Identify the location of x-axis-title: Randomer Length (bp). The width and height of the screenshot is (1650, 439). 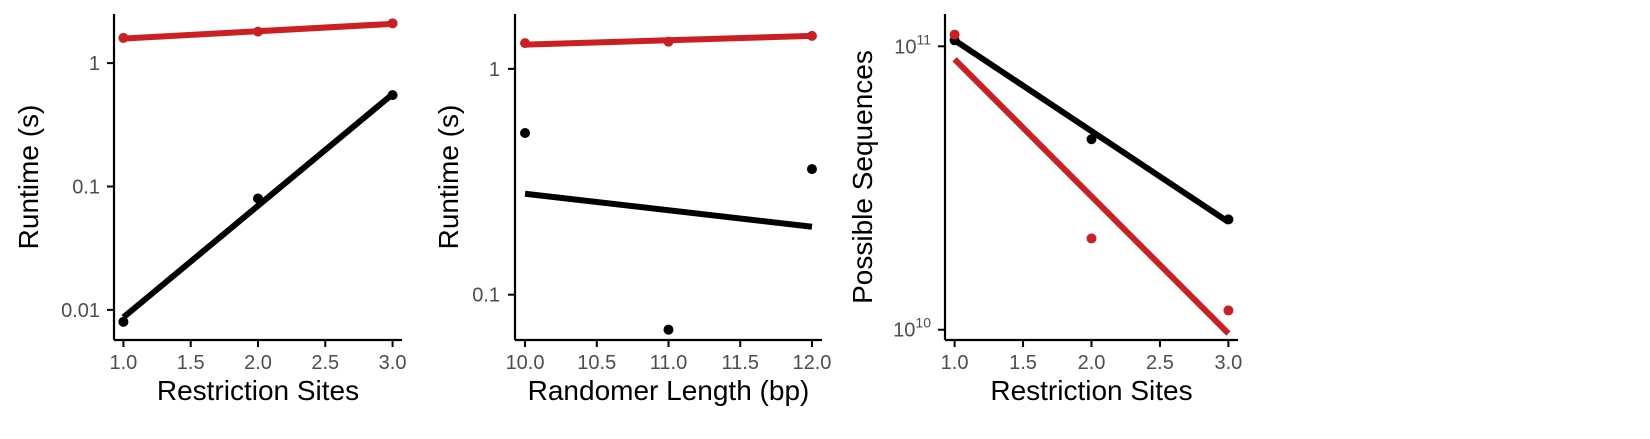
(669, 390).